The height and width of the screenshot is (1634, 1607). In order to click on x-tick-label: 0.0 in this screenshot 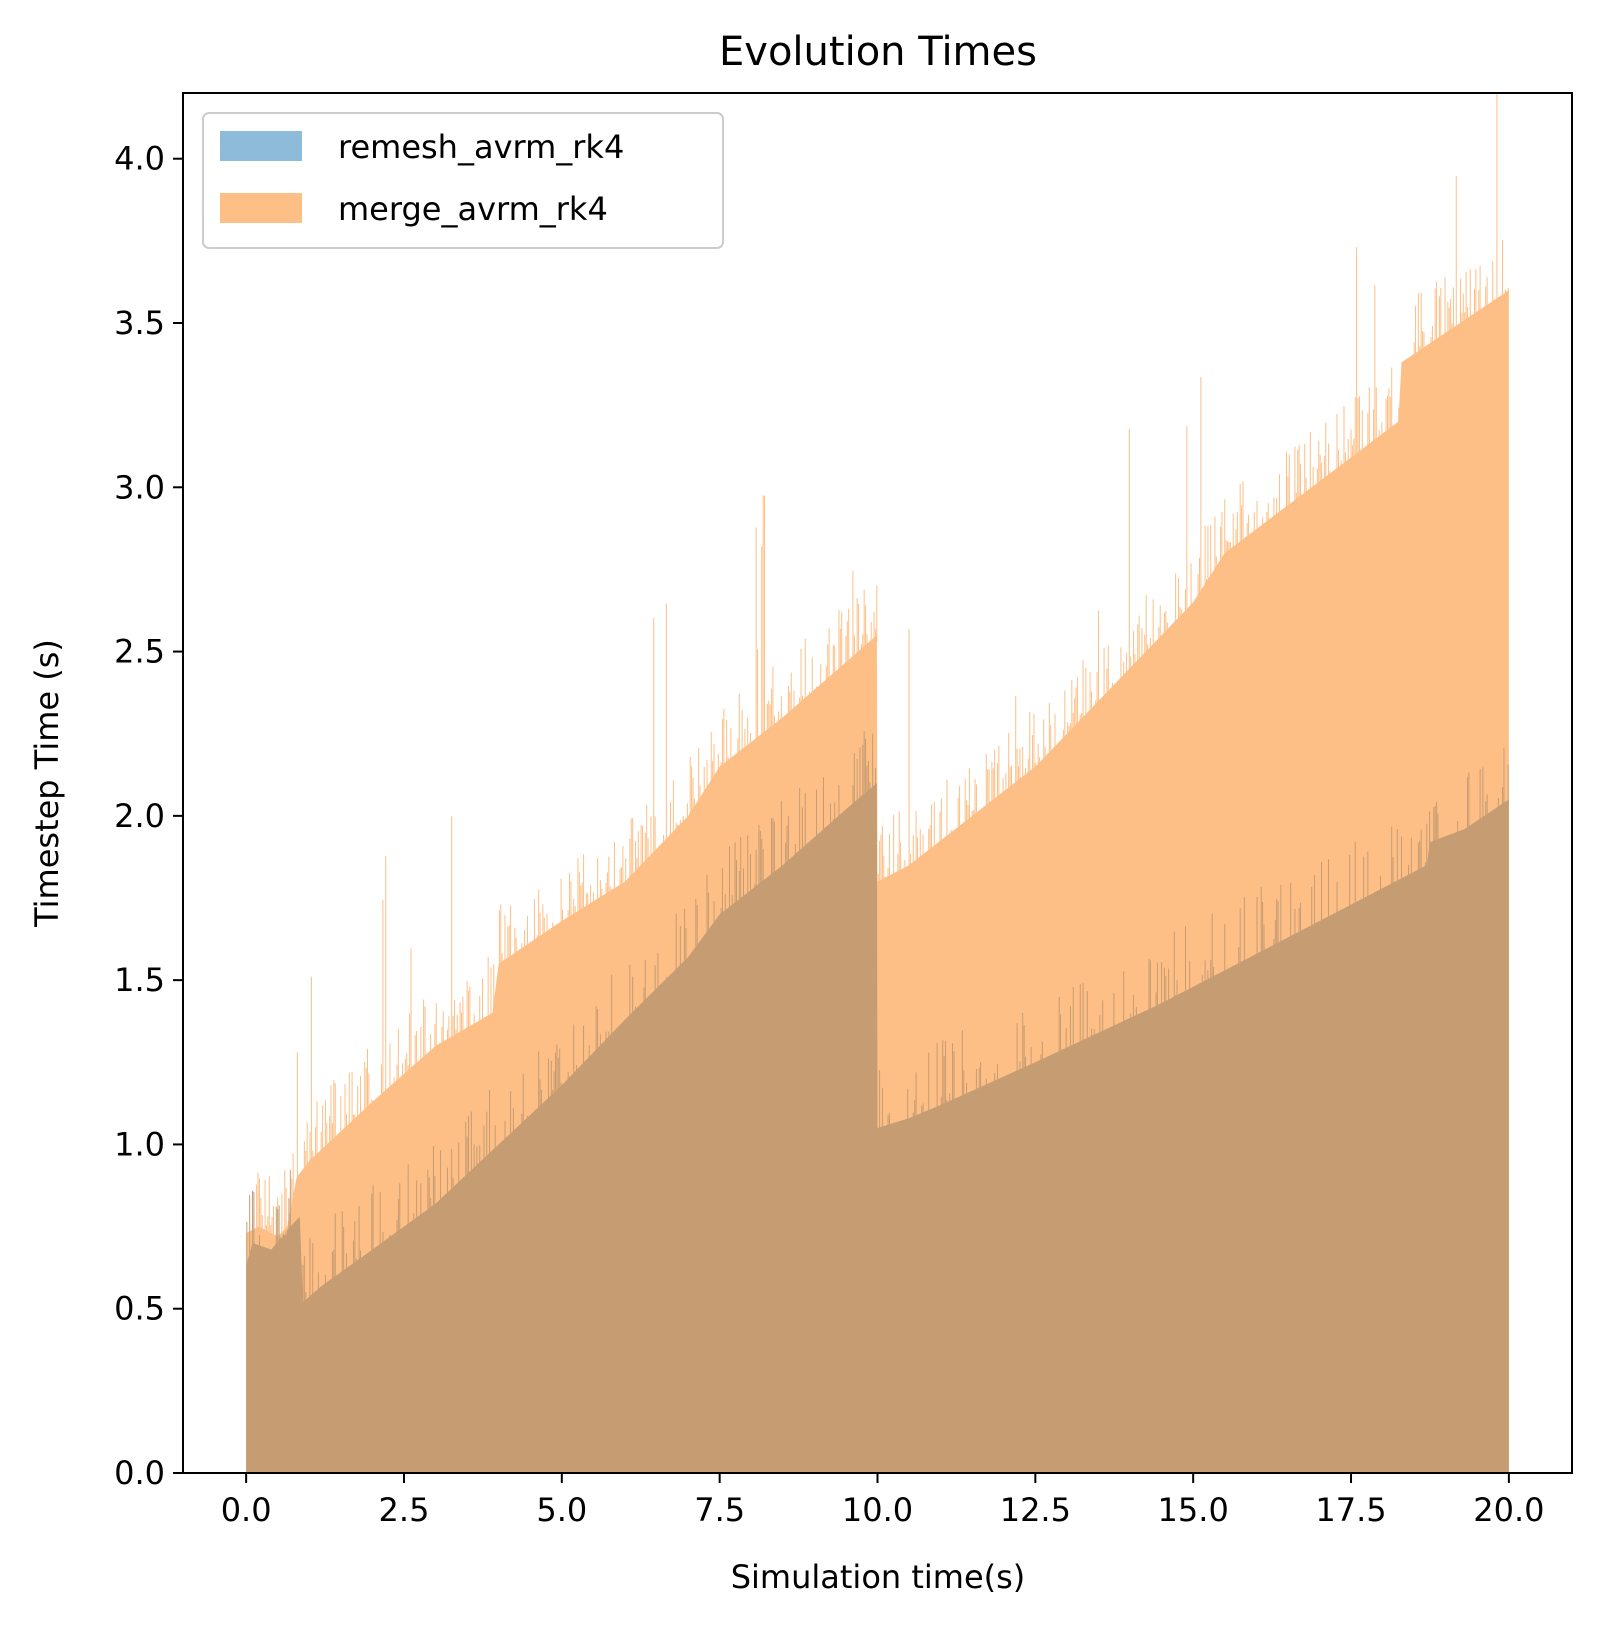, I will do `click(246, 1510)`.